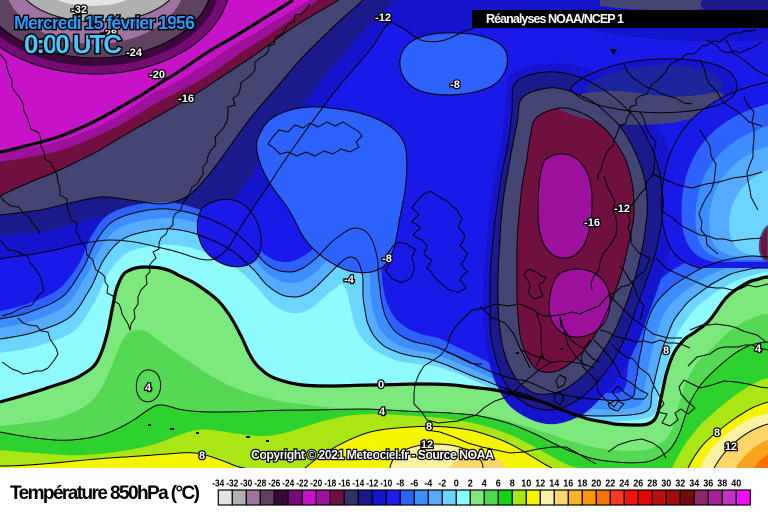 The height and width of the screenshot is (512, 768). Describe the element at coordinates (470, 484) in the screenshot. I see `svg-text: 2` at that location.